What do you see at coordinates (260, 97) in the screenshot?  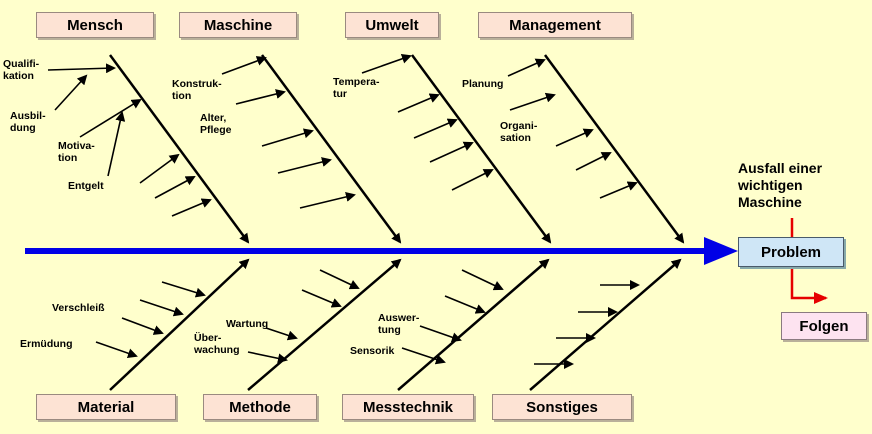 I see `arrow-alter` at bounding box center [260, 97].